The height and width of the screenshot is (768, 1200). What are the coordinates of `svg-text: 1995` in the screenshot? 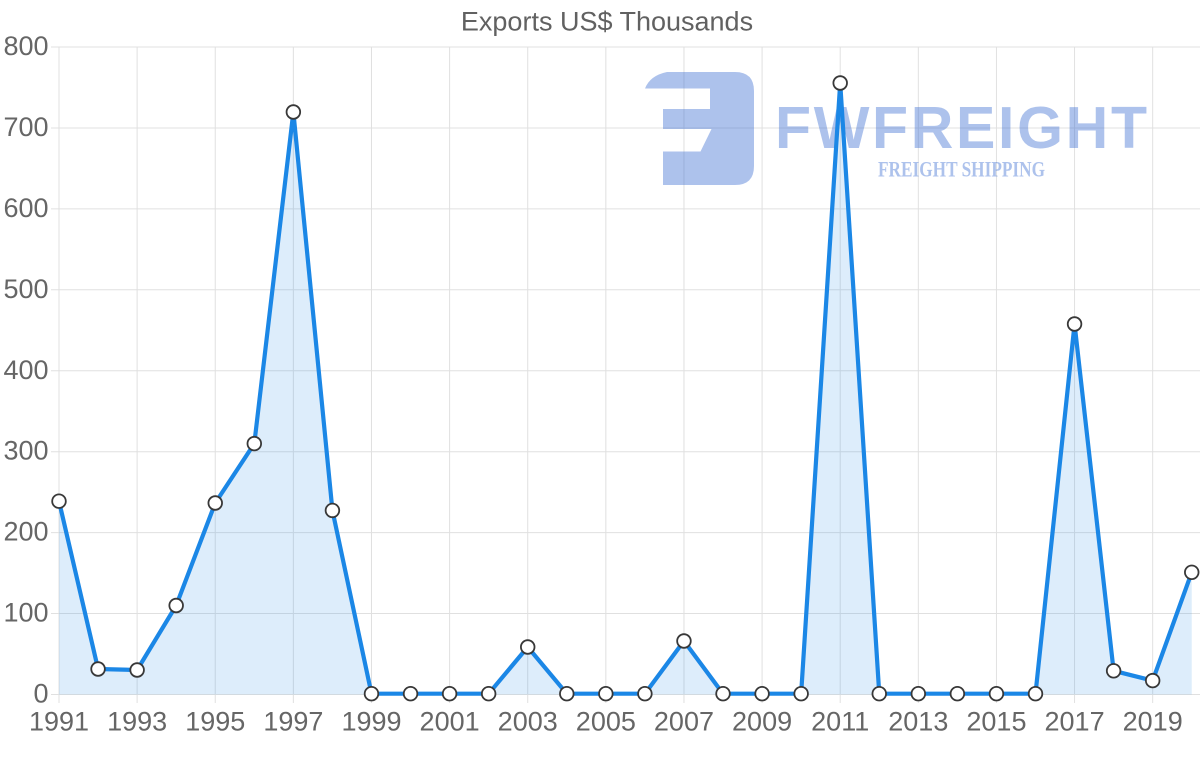 It's located at (215, 722).